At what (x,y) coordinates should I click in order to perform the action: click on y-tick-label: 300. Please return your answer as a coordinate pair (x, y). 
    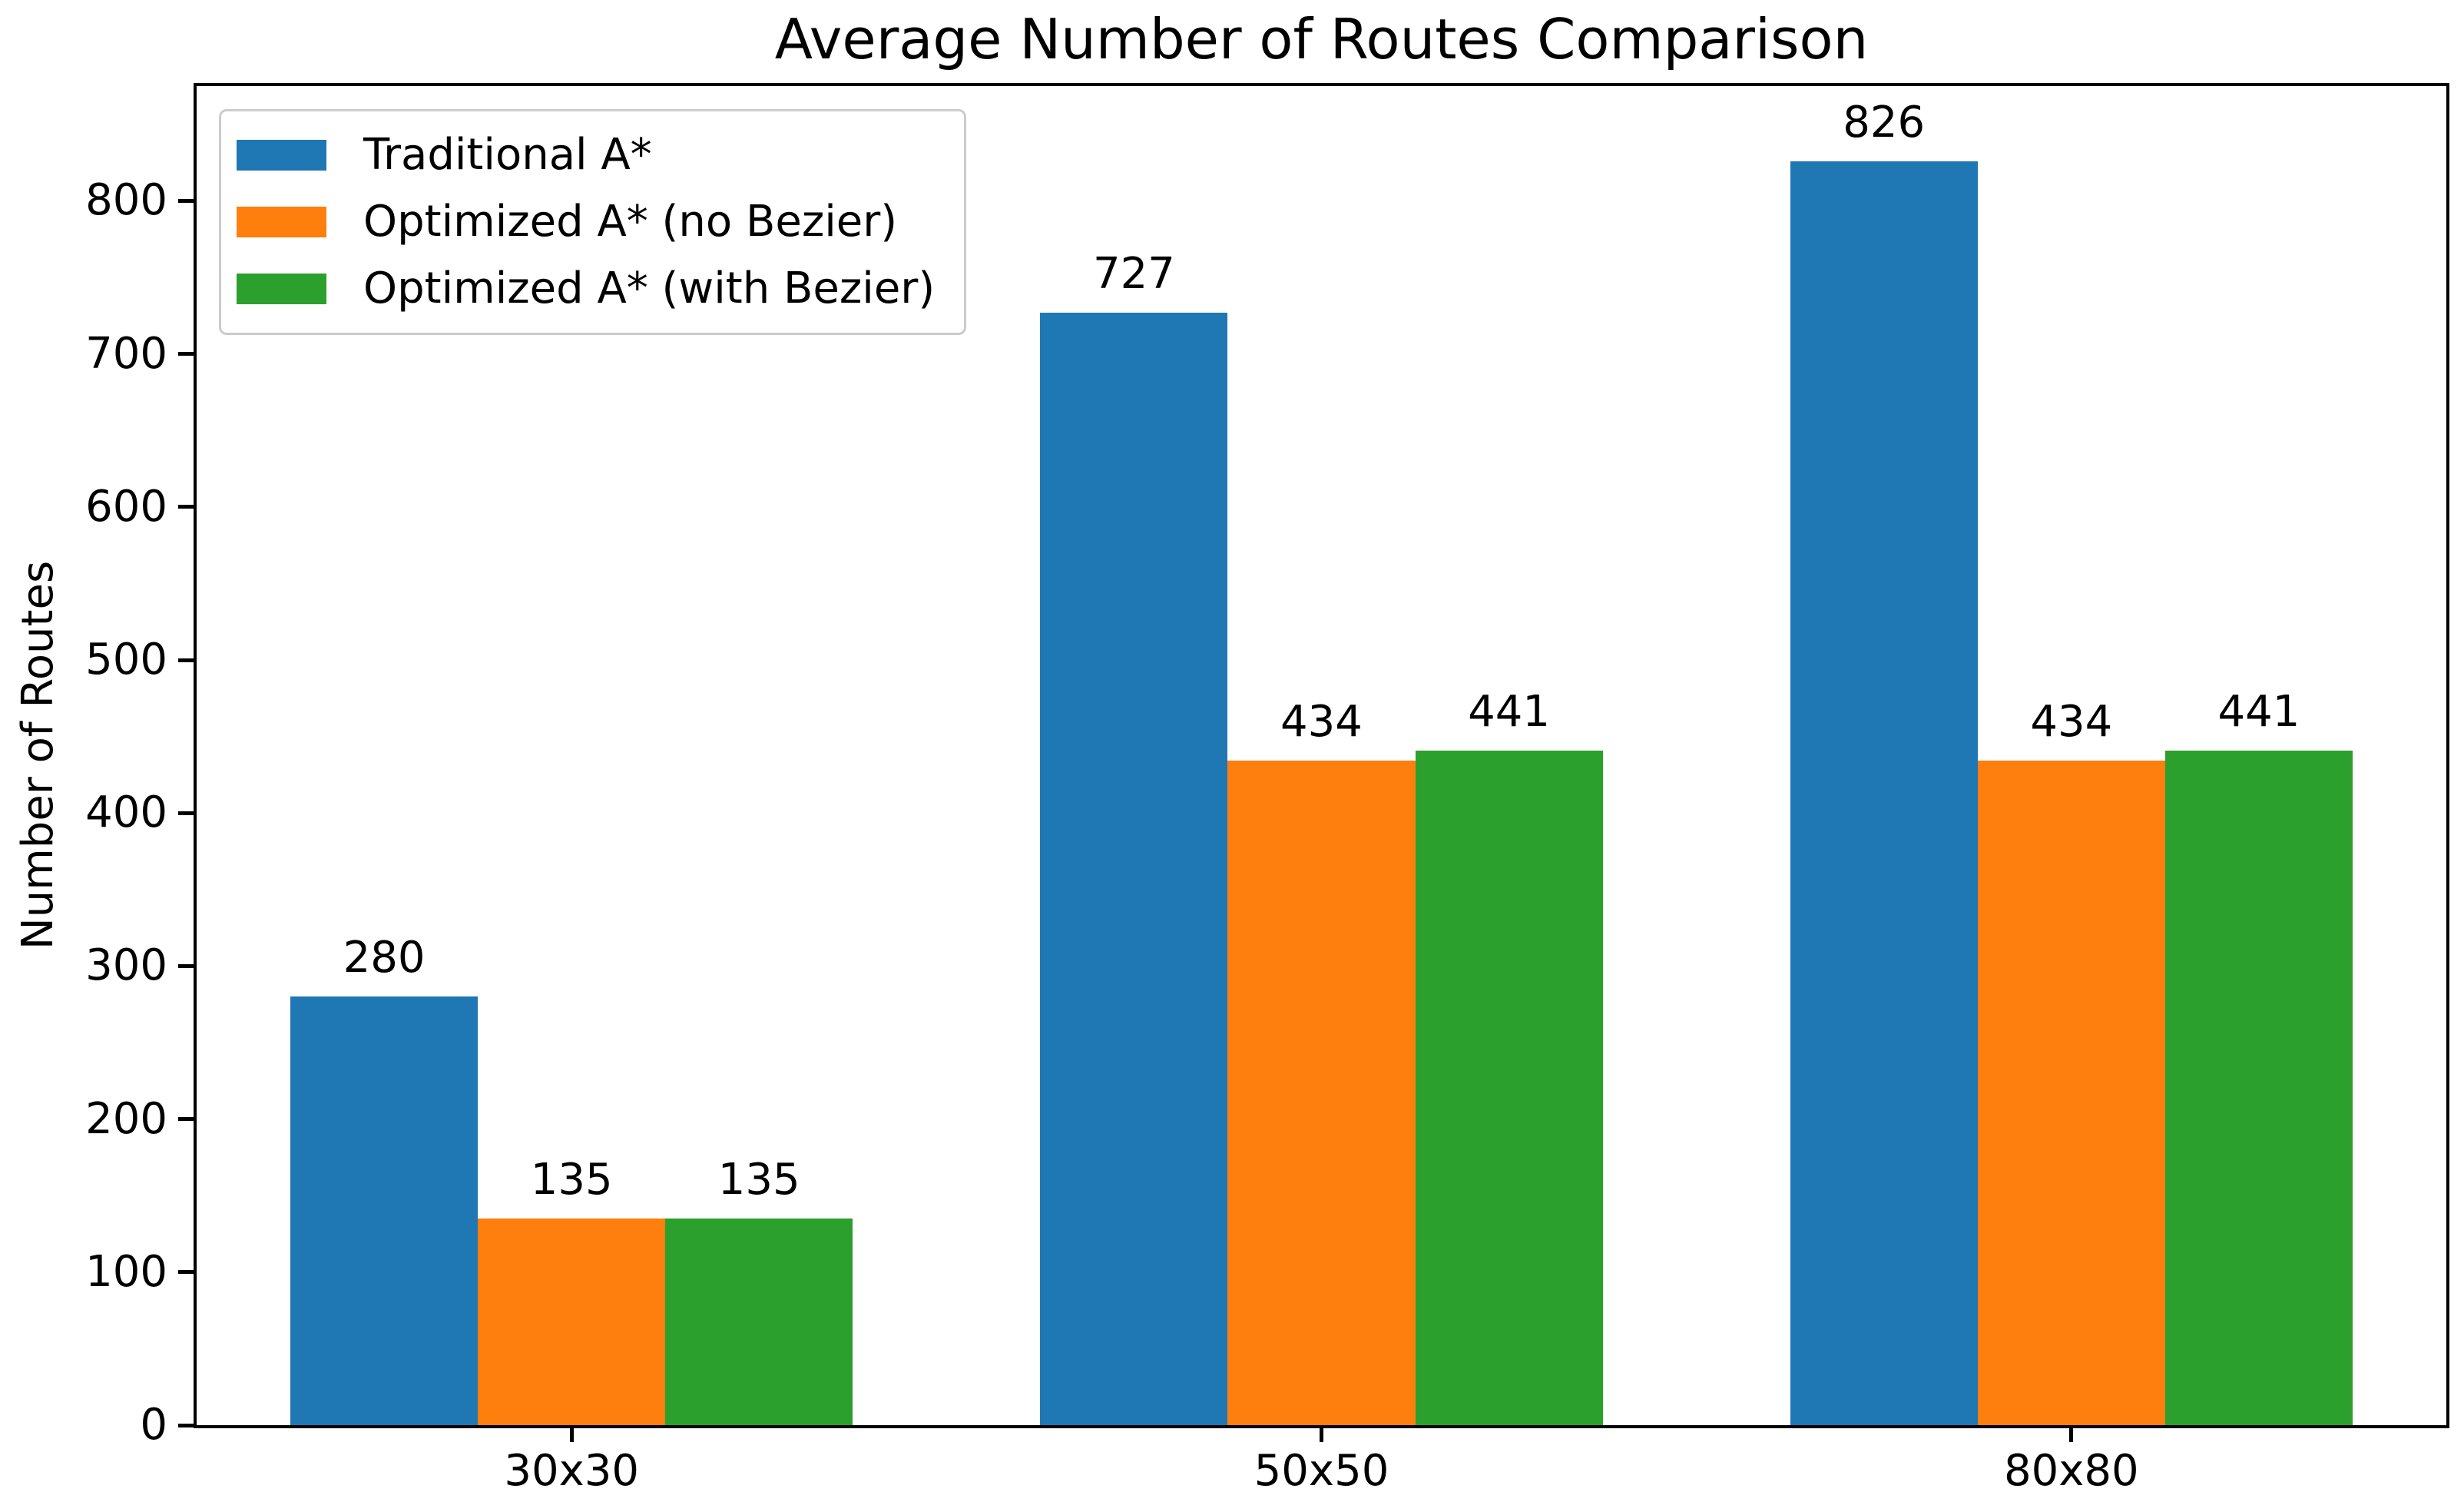
    Looking at the image, I should click on (126, 966).